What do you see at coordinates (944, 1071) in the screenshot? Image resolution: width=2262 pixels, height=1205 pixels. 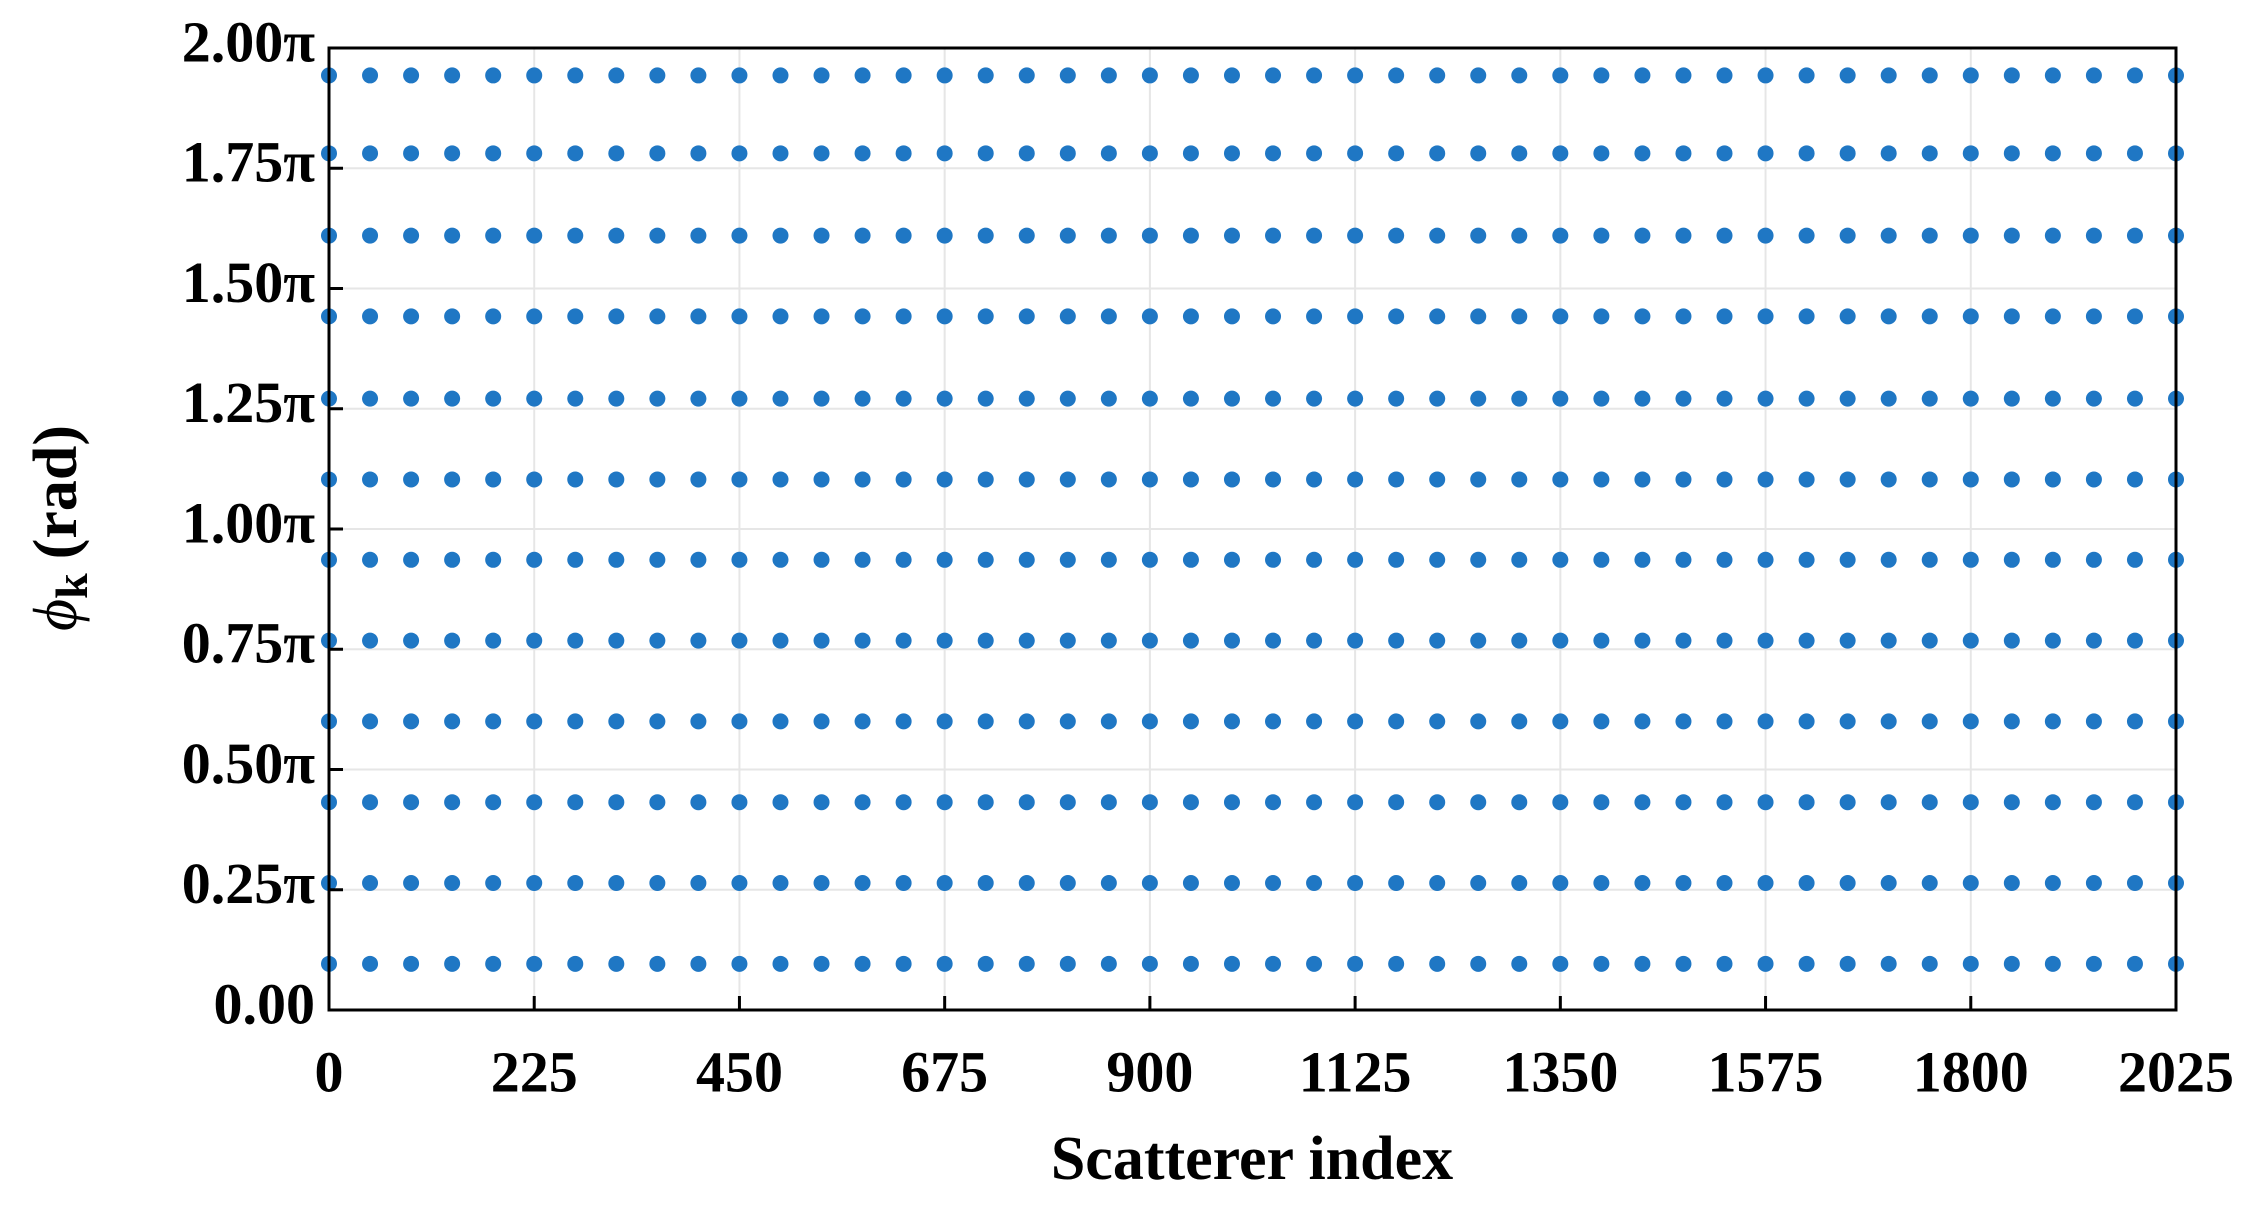 I see `x-tick-label: 675` at bounding box center [944, 1071].